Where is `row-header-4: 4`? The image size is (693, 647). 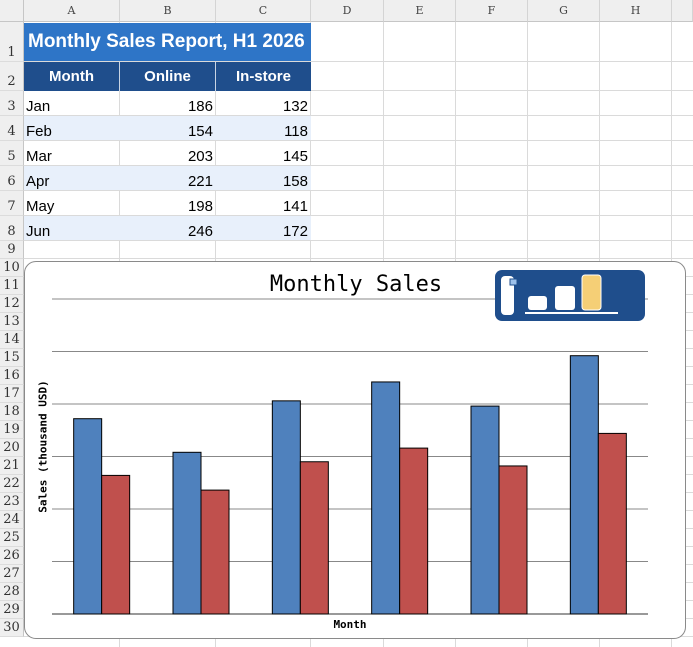
row-header-4: 4 is located at coordinates (12, 128).